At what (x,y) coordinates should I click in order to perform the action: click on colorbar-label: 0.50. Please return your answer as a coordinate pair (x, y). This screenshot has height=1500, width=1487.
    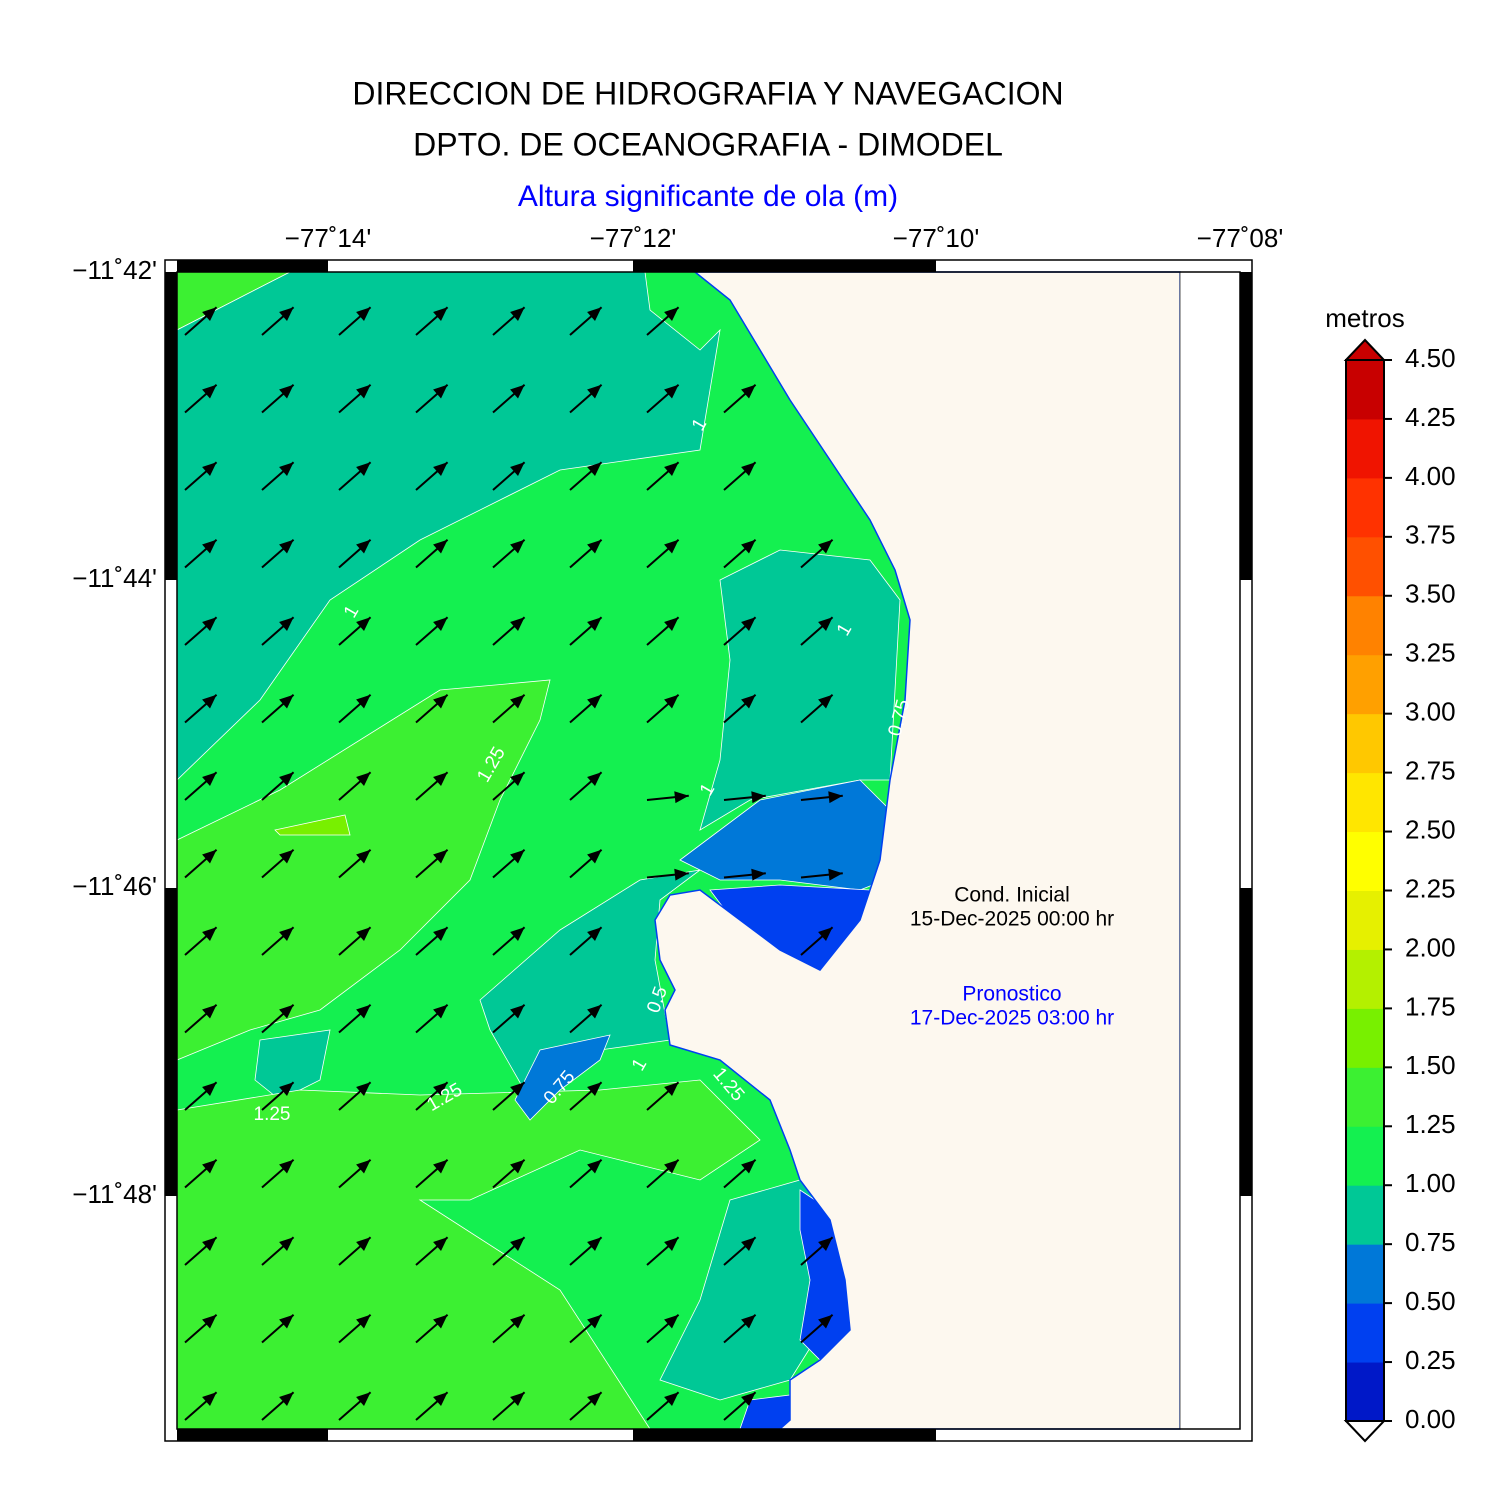
    Looking at the image, I should click on (1430, 1301).